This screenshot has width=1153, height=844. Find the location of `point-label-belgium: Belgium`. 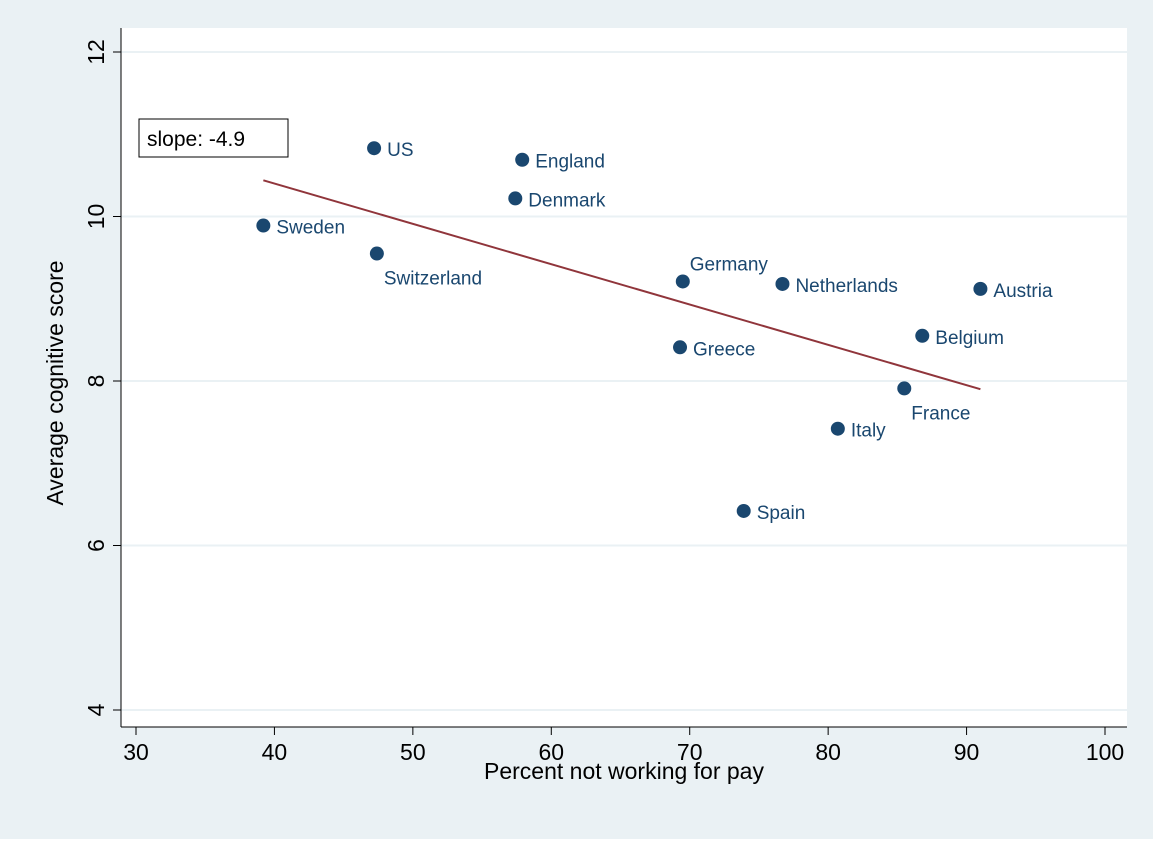

point-label-belgium: Belgium is located at coordinates (969, 338).